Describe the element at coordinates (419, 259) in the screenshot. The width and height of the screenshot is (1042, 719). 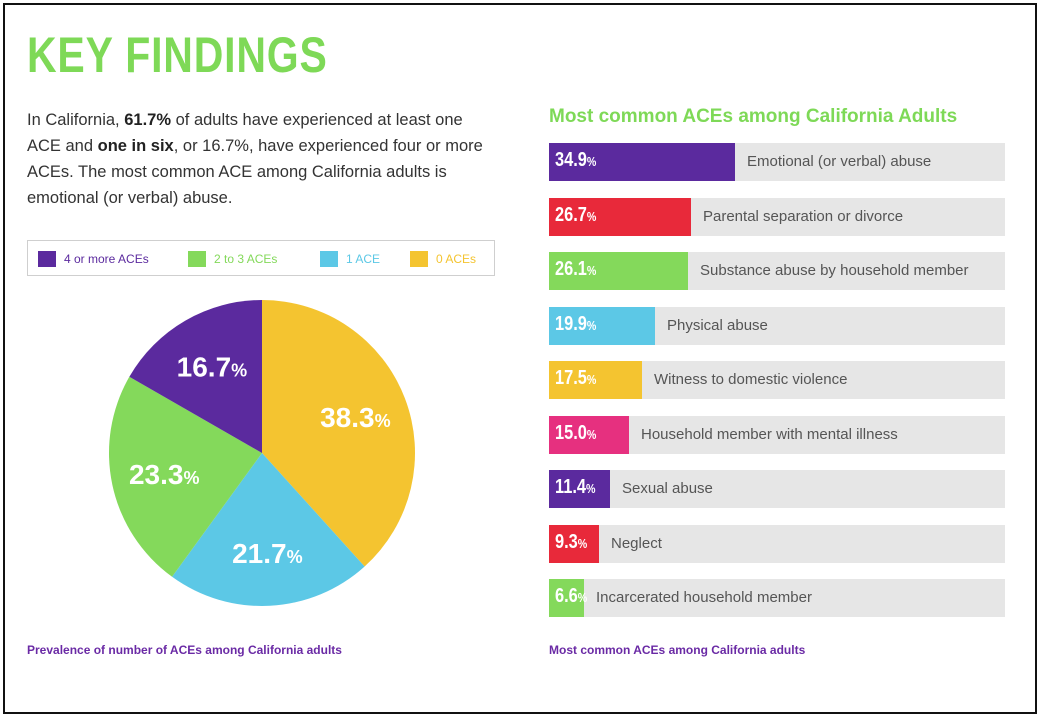
I see `legend-swatch-yellow` at that location.